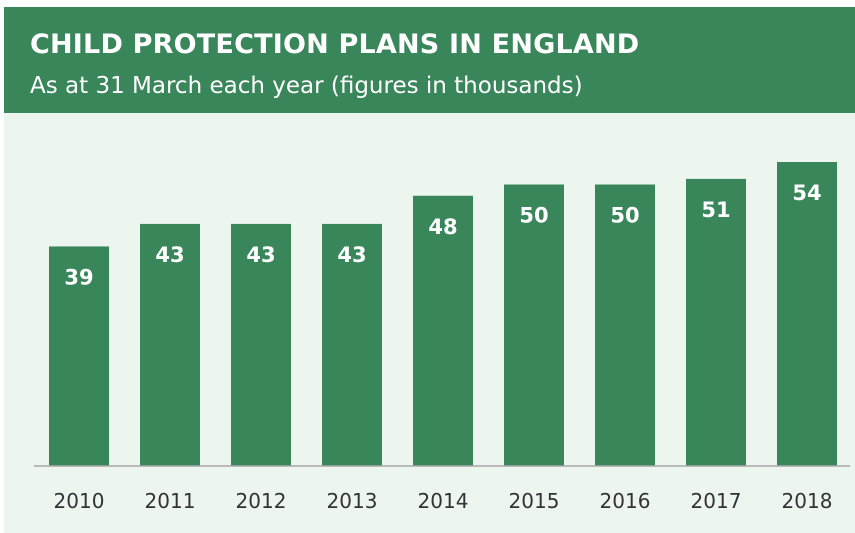 This screenshot has width=855, height=533. Describe the element at coordinates (534, 325) in the screenshot. I see `bar-2015` at that location.